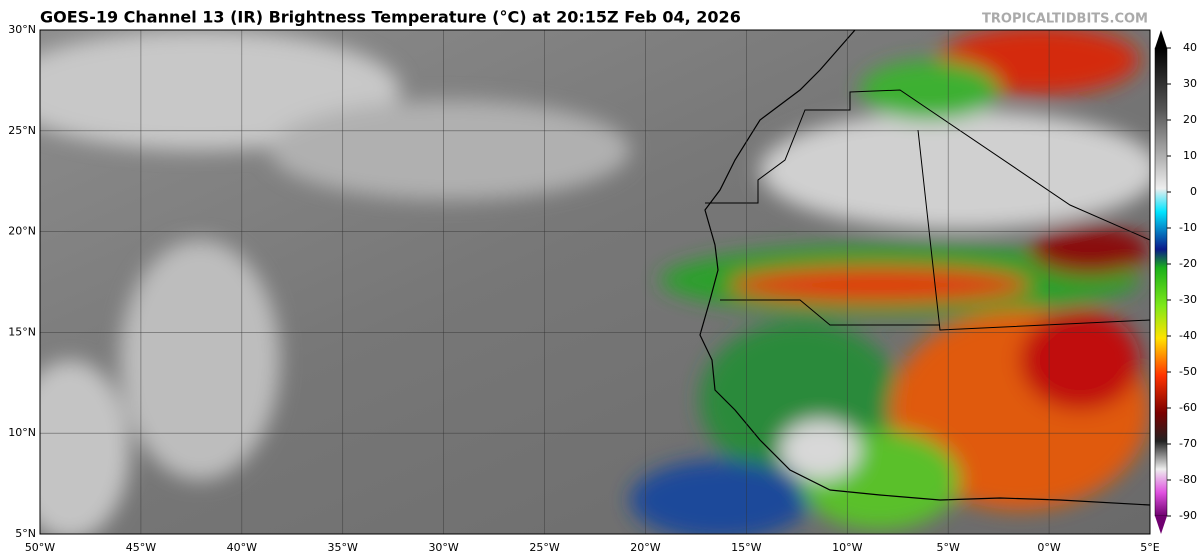 The height and width of the screenshot is (557, 1200). What do you see at coordinates (22, 130) in the screenshot?
I see `lat-label: 25°N` at bounding box center [22, 130].